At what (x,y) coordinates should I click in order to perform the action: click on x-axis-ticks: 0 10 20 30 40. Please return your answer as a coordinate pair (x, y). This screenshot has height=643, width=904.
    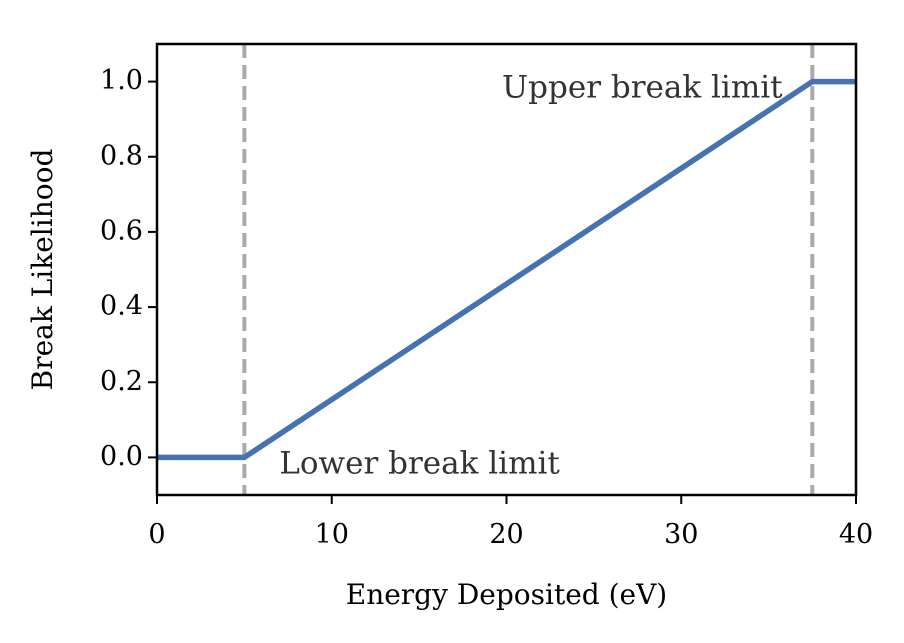
    Looking at the image, I should click on (510, 522).